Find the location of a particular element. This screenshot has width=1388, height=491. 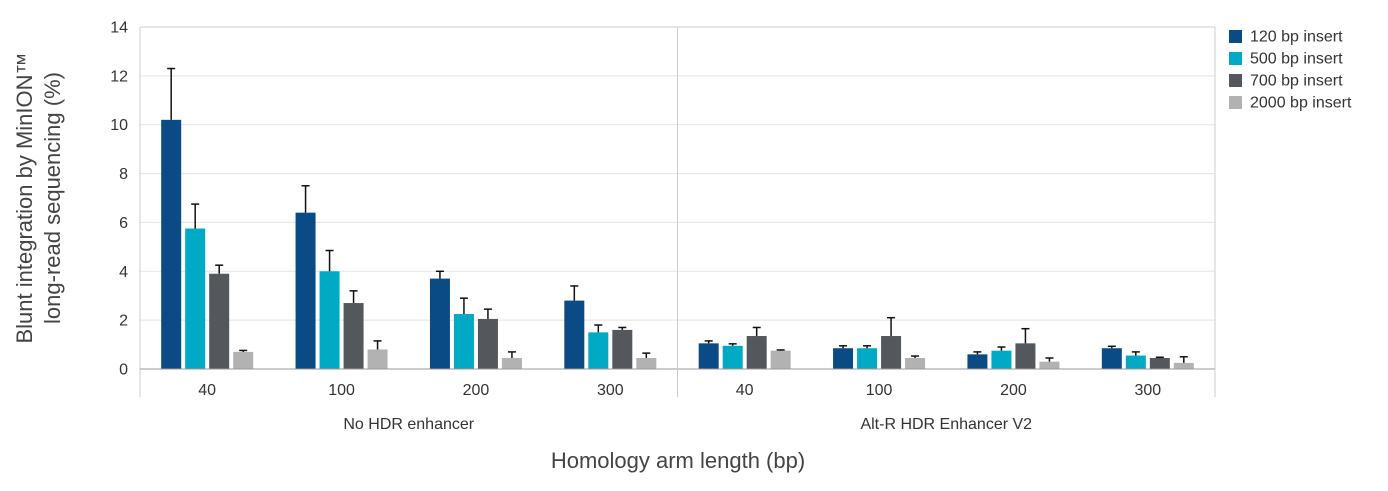

y-tick-label: 8 is located at coordinates (123, 174).